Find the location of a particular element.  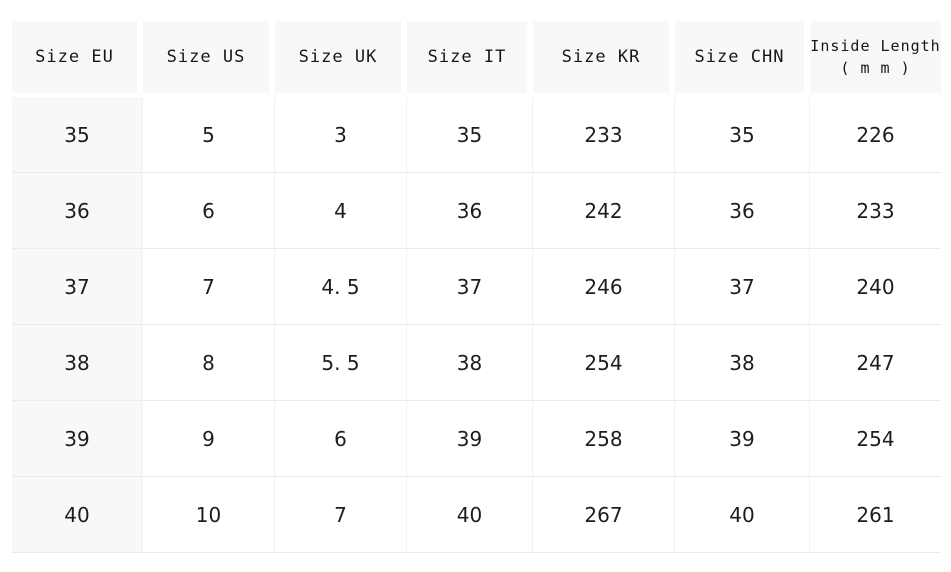

table-cell: 9 is located at coordinates (209, 439).